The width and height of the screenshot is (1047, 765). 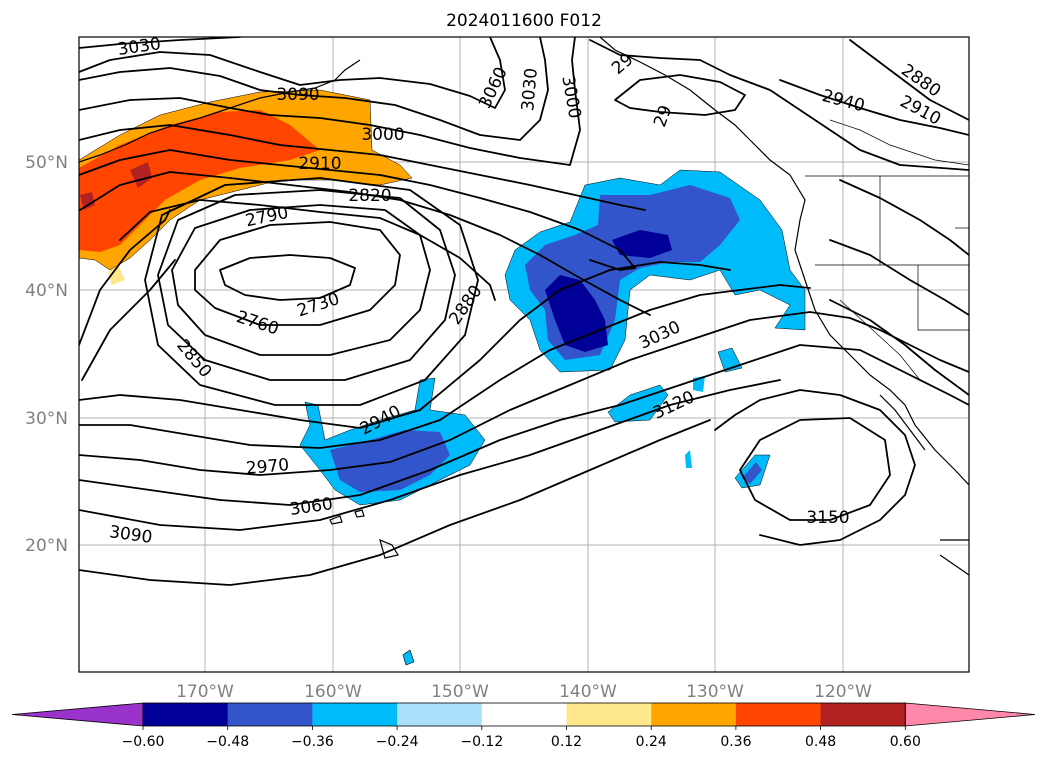 What do you see at coordinates (143, 742) in the screenshot?
I see `colorbar-tick-label: −0.60` at bounding box center [143, 742].